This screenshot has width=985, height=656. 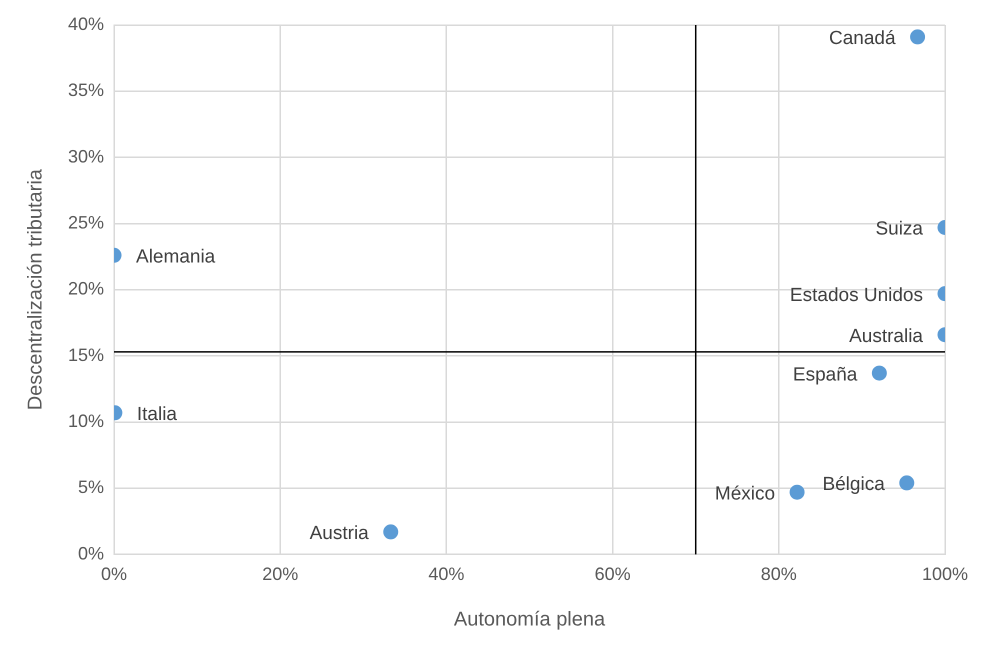 I want to click on annotation: Suiza, so click(x=899, y=229).